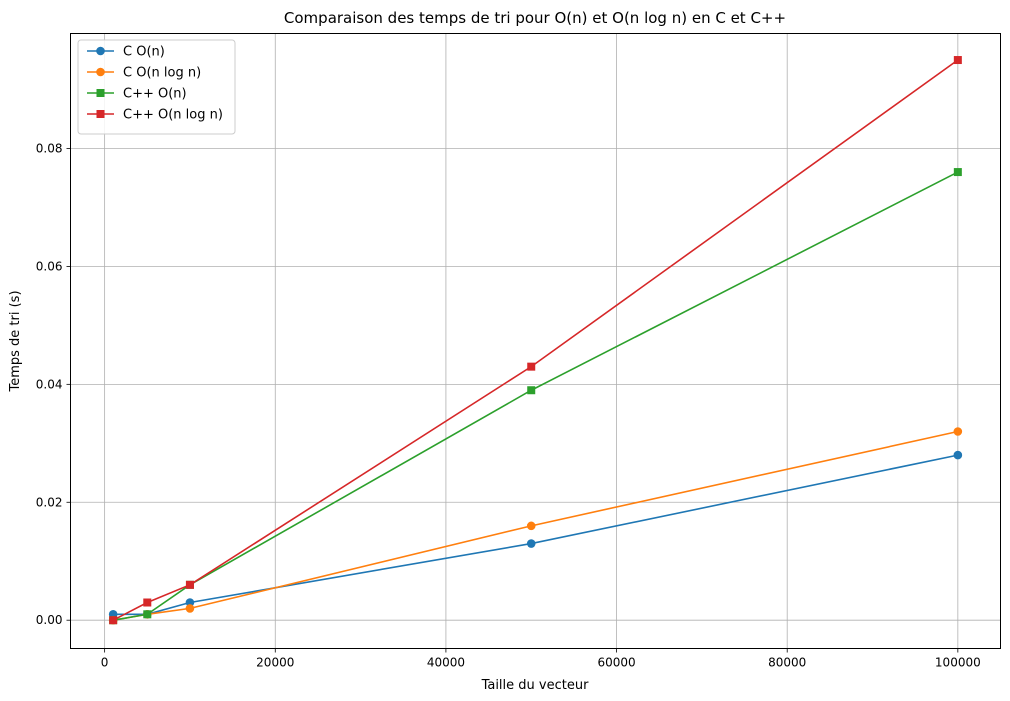  What do you see at coordinates (535, 685) in the screenshot?
I see `x-axis-label: Taille du vecteur` at bounding box center [535, 685].